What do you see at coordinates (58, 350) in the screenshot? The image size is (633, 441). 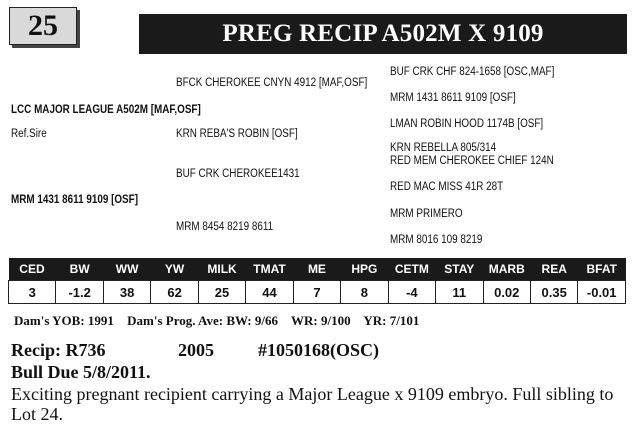 I see `recip-id: Recip: R736` at bounding box center [58, 350].